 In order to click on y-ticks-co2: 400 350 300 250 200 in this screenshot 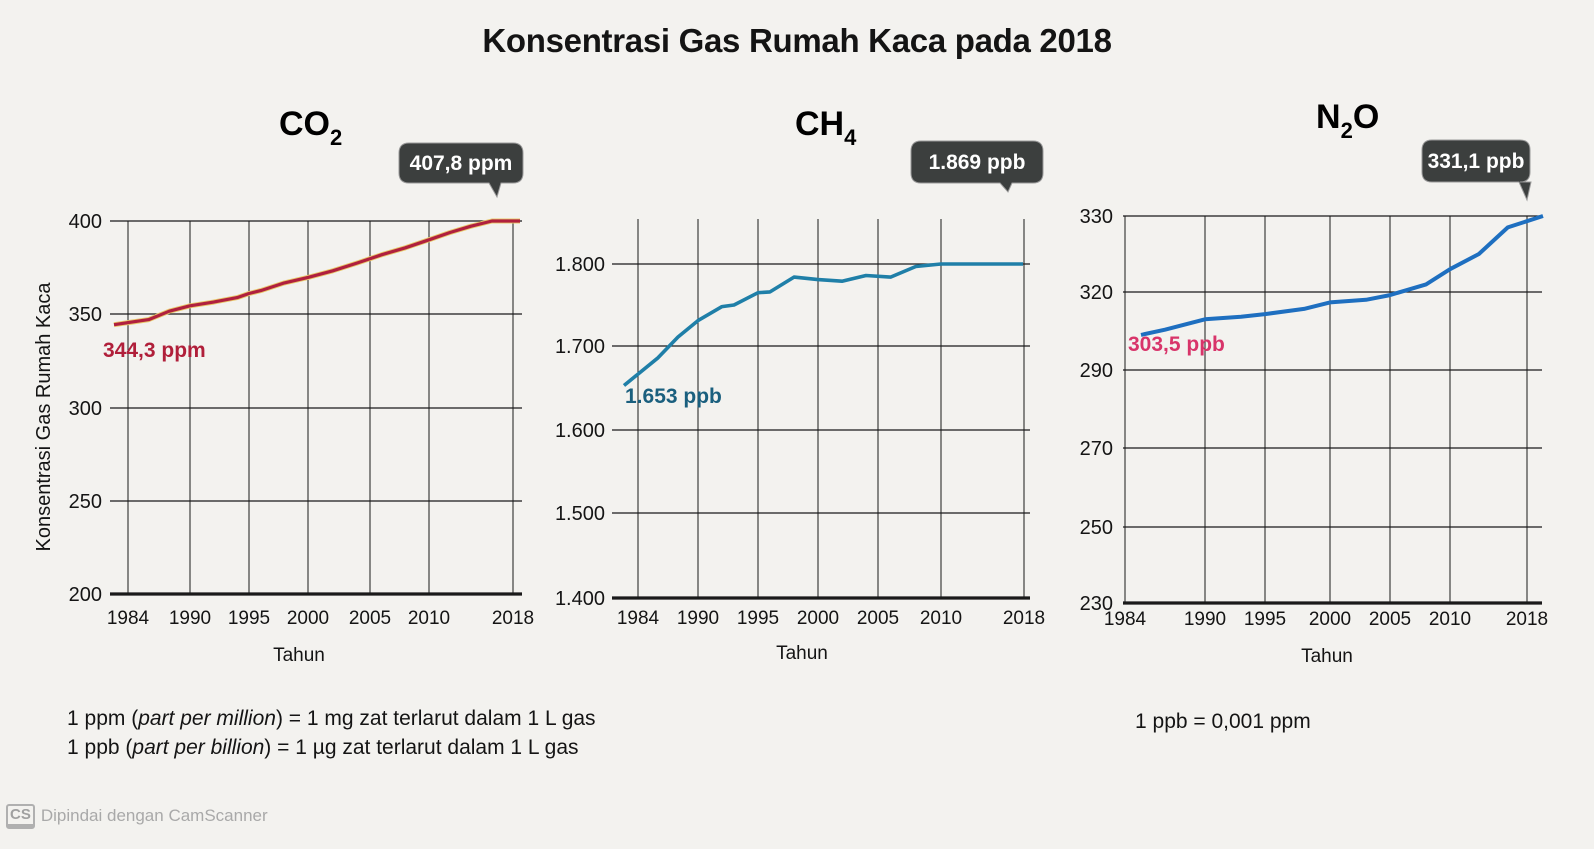, I will do `click(85, 408)`.